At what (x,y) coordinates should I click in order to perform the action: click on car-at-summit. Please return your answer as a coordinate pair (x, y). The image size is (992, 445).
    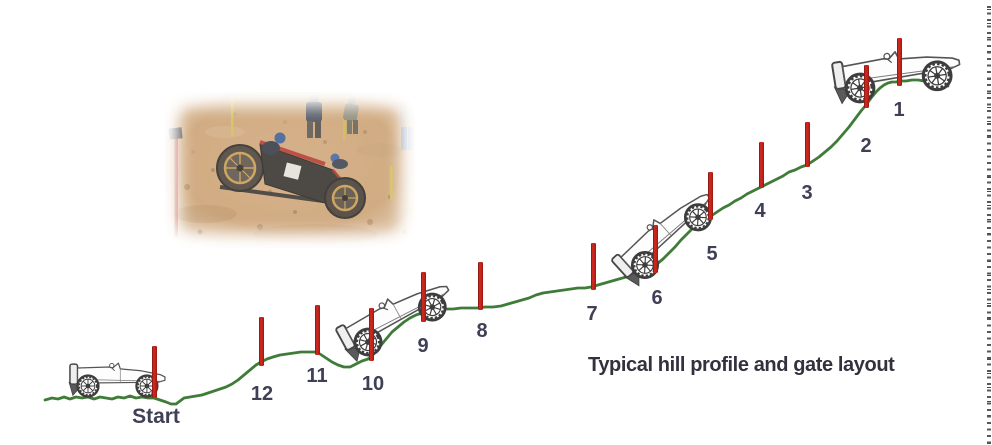
    Looking at the image, I should click on (896, 73).